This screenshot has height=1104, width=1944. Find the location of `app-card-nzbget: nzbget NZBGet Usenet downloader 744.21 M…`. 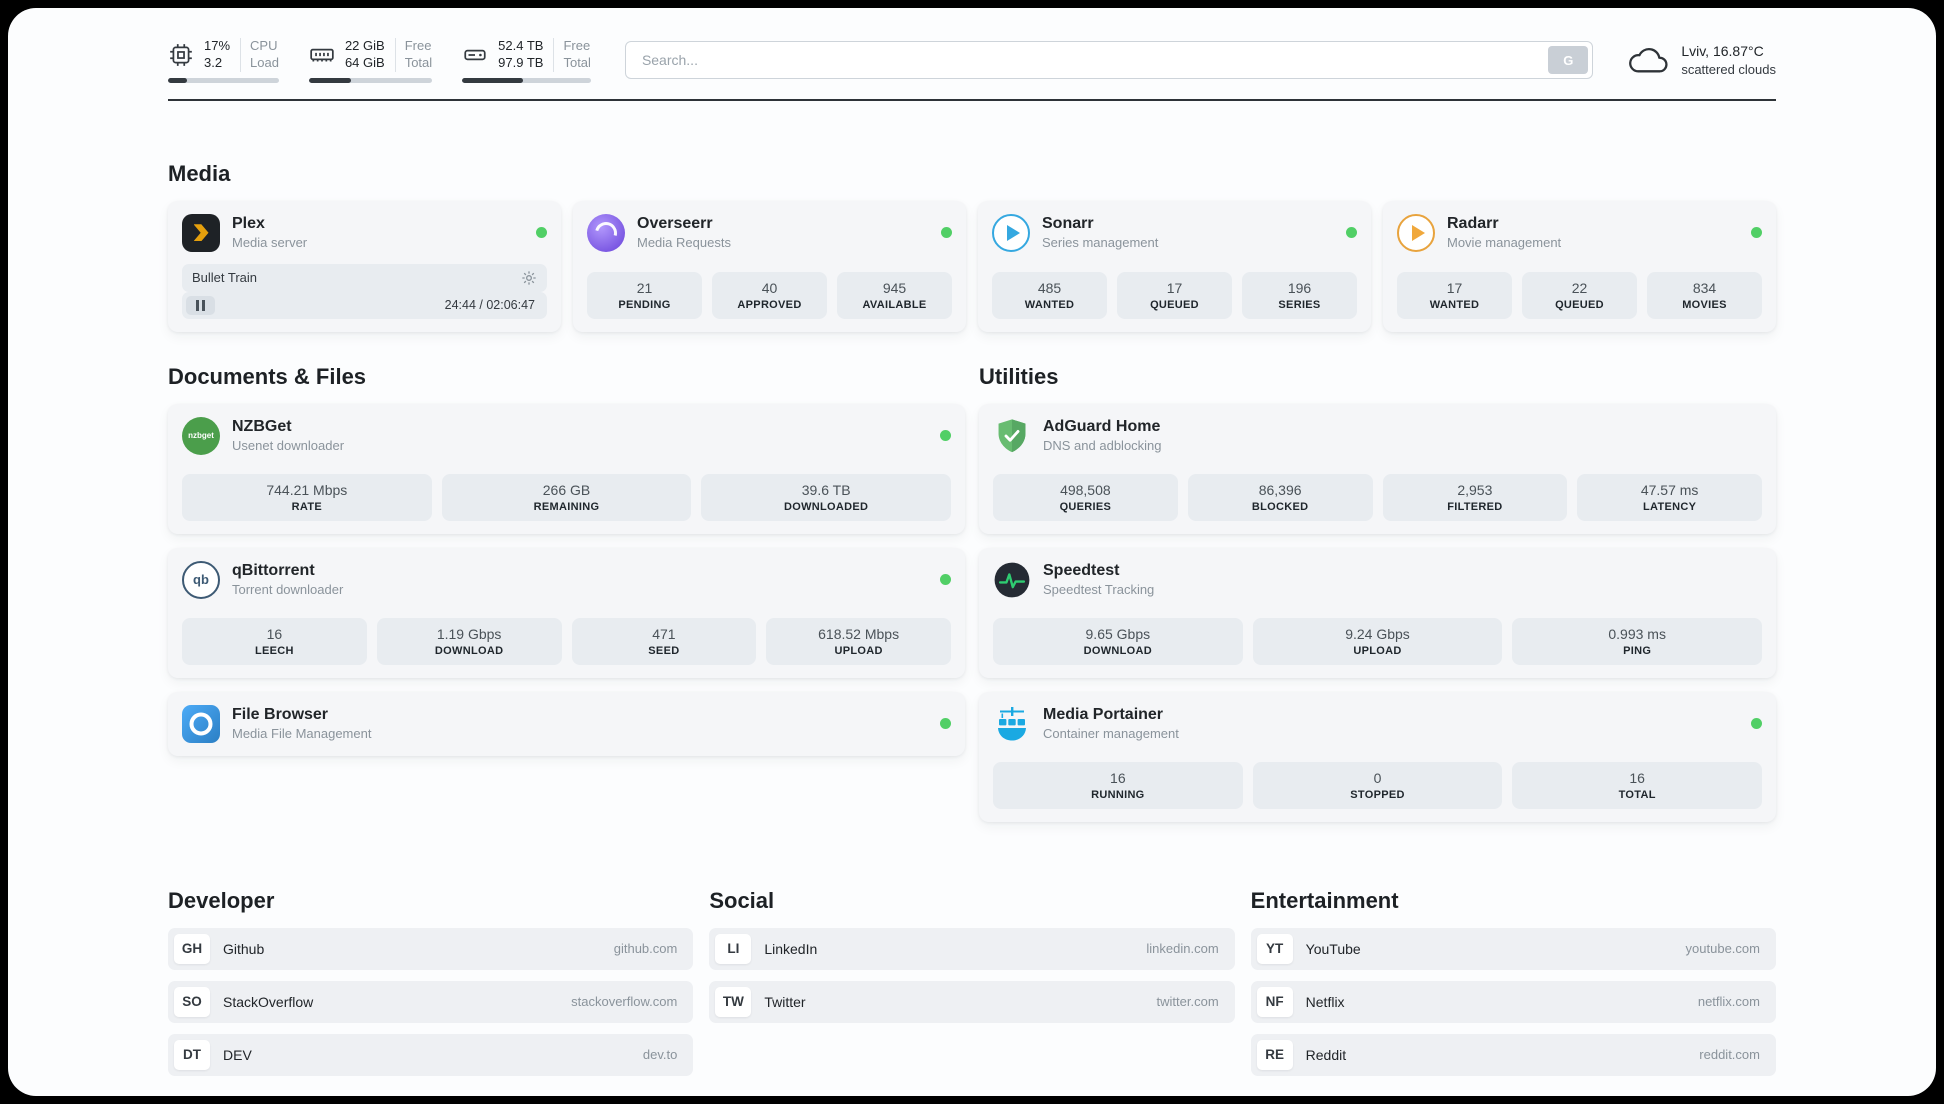

app-card-nzbget: nzbget NZBGet Usenet downloader 744.21 M… is located at coordinates (566, 468).